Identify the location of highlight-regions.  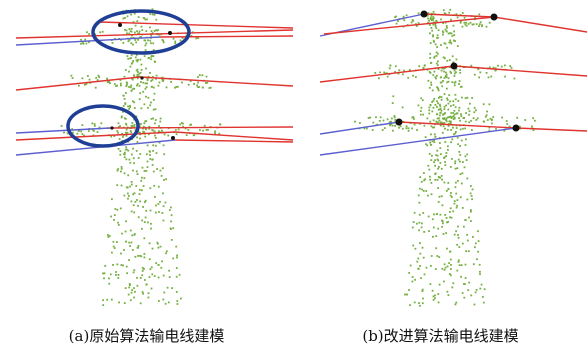
(128, 78).